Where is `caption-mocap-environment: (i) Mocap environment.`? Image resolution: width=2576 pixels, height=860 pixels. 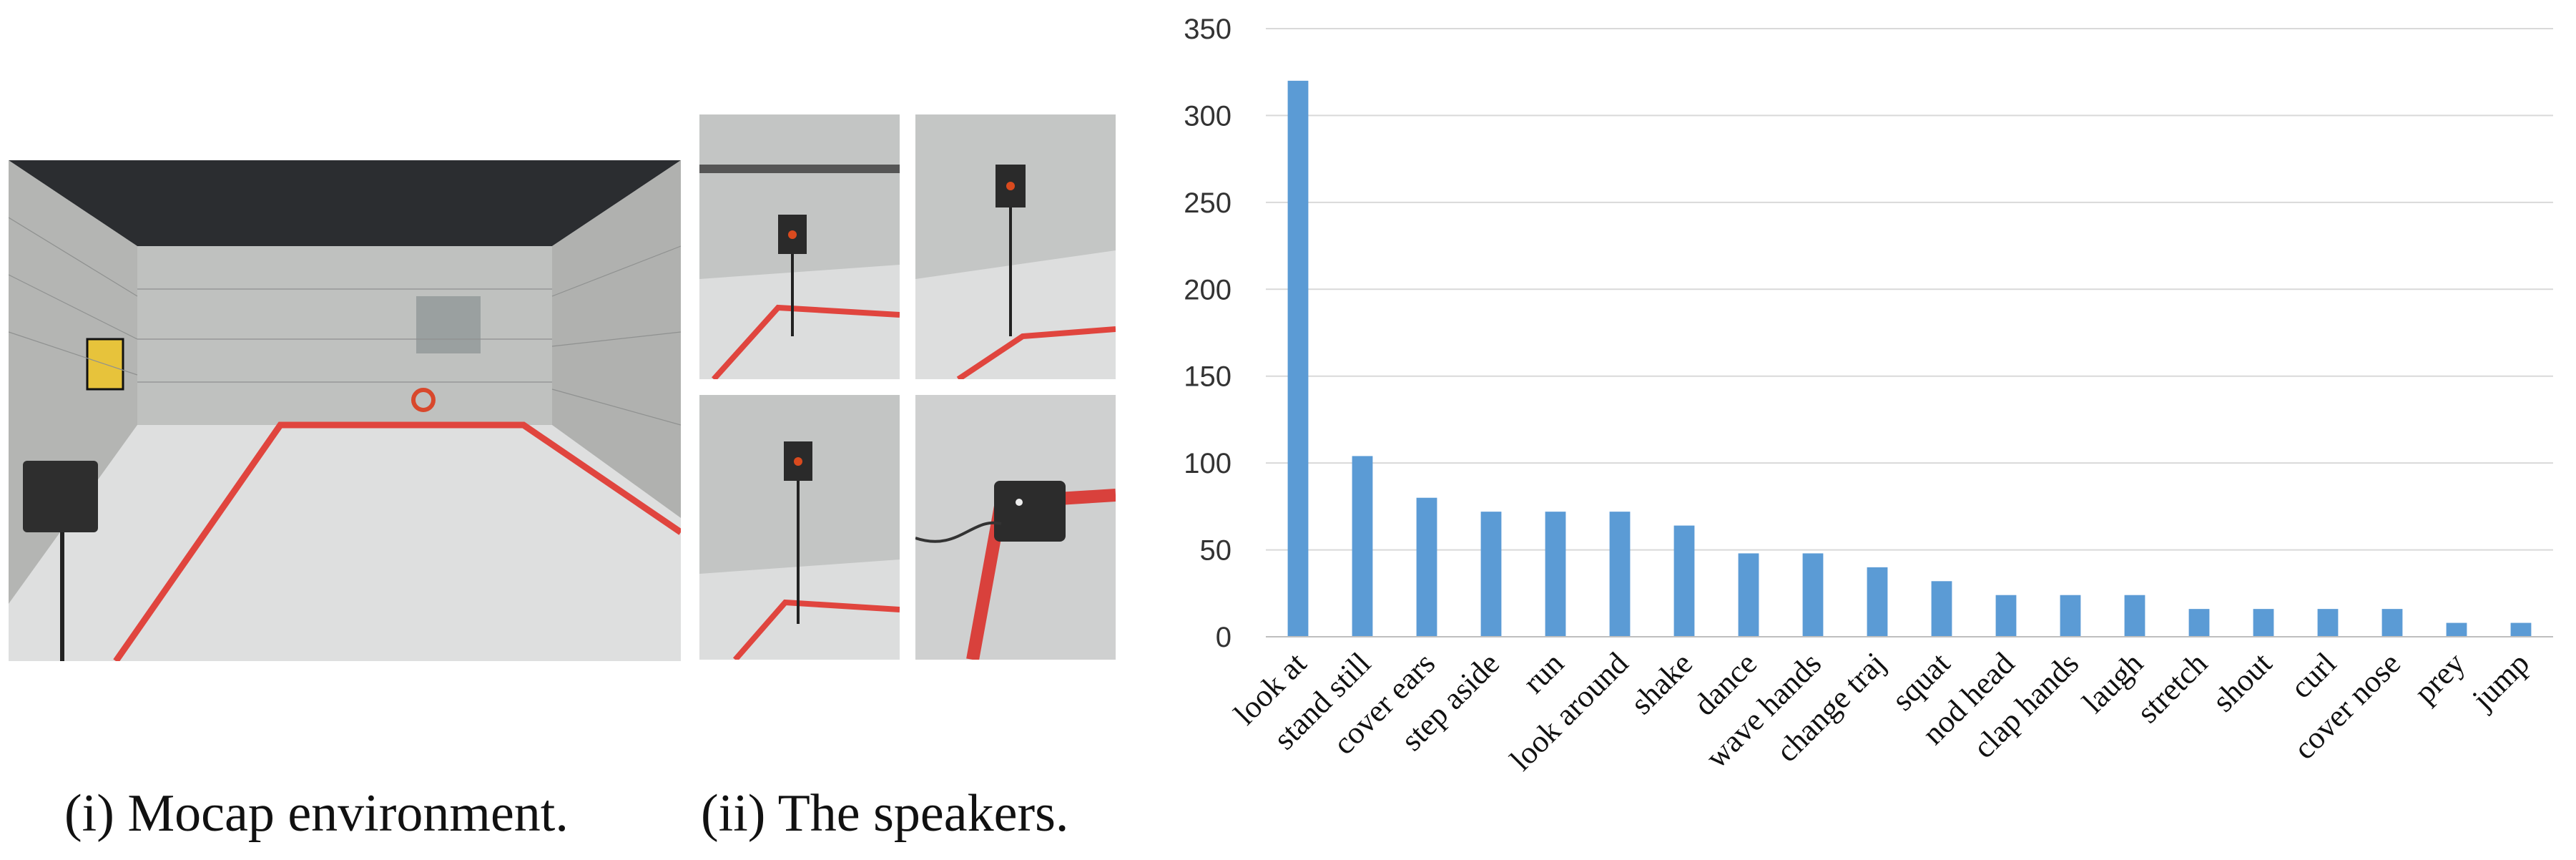
caption-mocap-environment: (i) Mocap environment. is located at coordinates (316, 814).